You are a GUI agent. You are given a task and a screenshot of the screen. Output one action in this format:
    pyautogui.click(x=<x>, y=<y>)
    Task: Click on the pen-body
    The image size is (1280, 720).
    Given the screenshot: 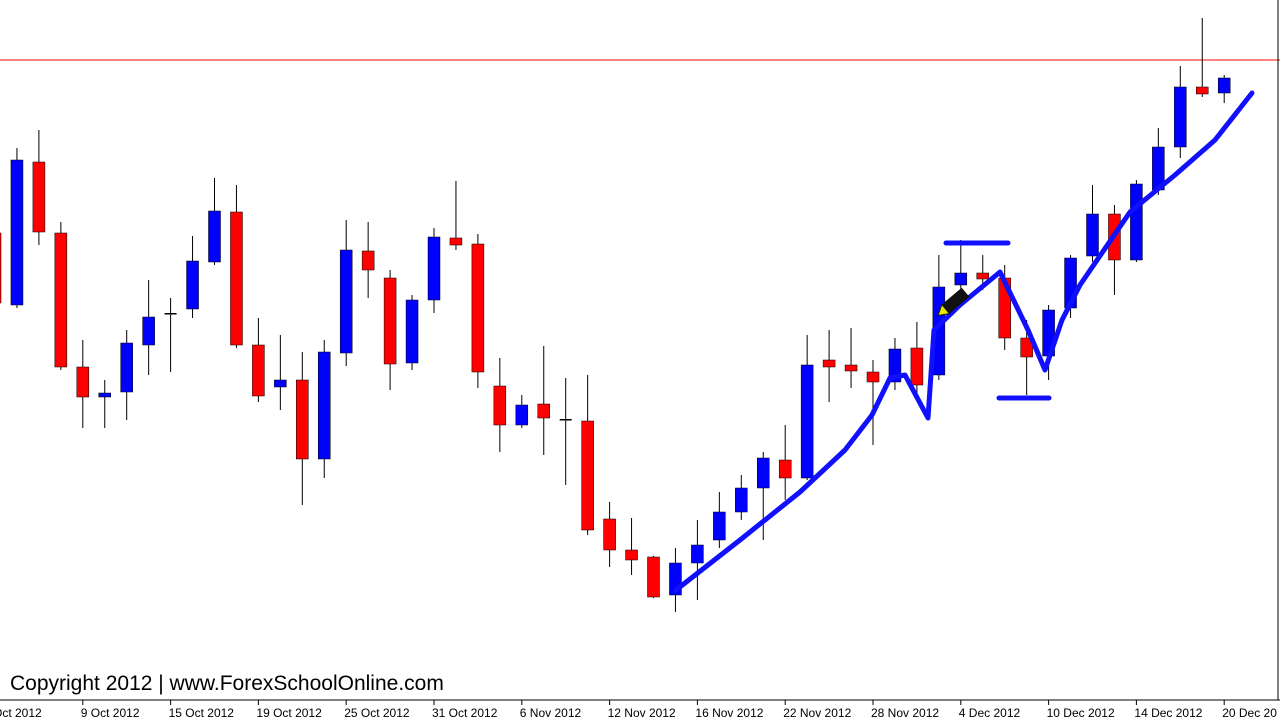 What is the action you would take?
    pyautogui.click(x=955, y=300)
    